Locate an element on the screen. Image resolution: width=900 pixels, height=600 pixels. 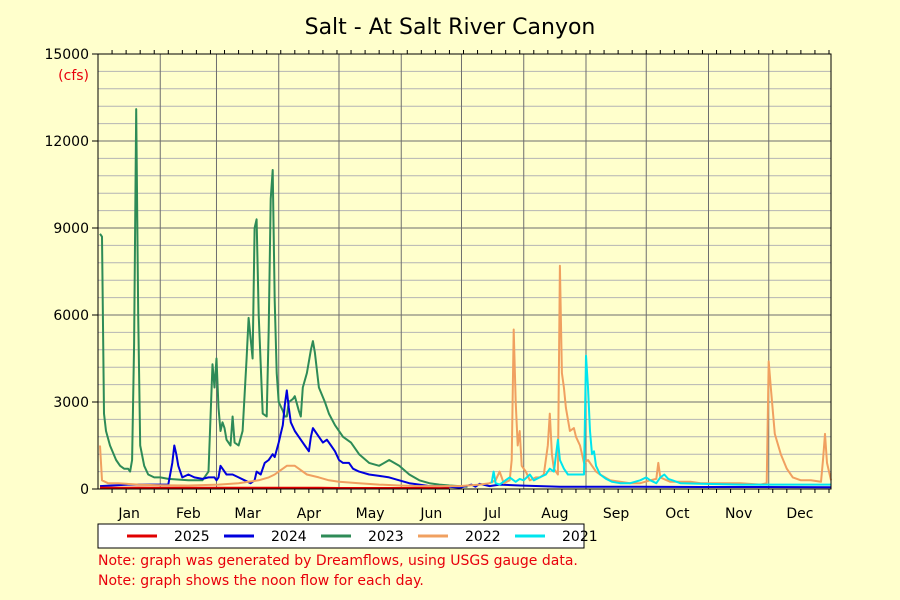
y-tick-label: 9000 is located at coordinates (71, 229).